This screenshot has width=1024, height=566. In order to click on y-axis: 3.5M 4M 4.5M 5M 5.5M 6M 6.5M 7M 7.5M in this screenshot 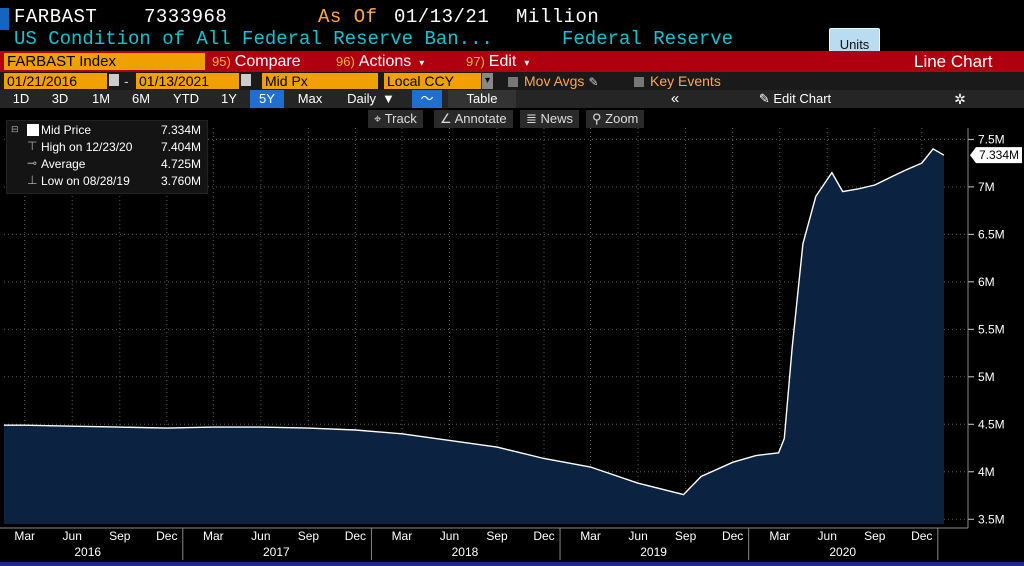, I will do `click(986, 328)`.